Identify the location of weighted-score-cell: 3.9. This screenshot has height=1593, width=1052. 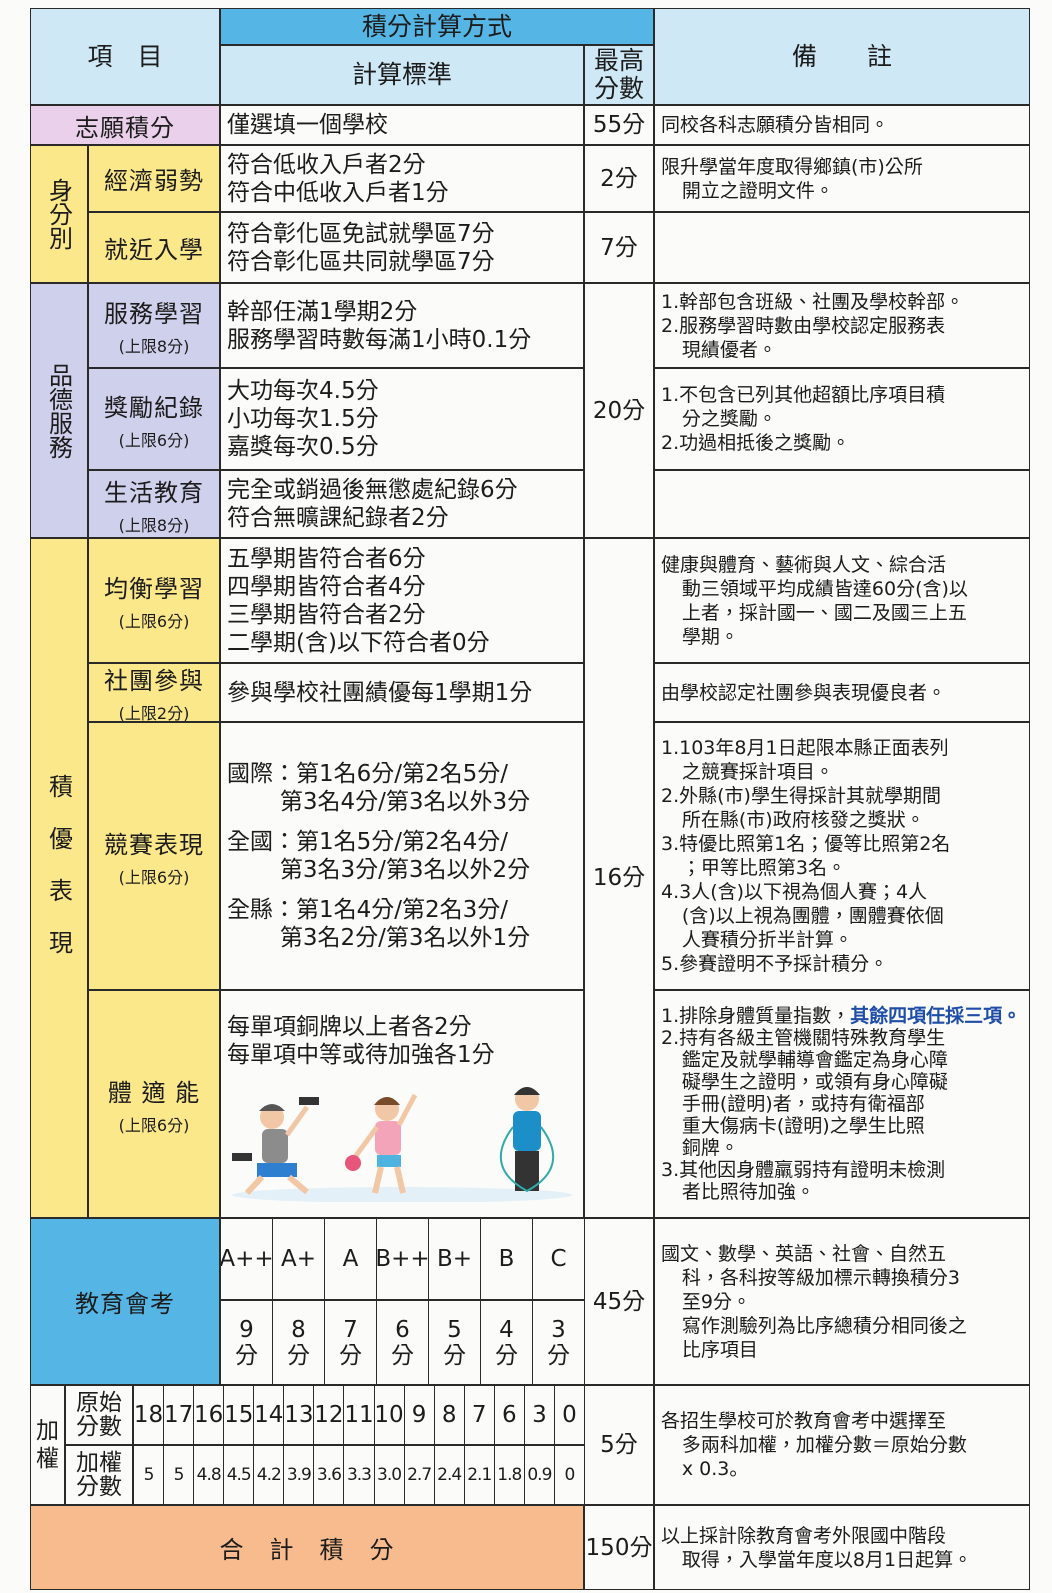
(299, 1475).